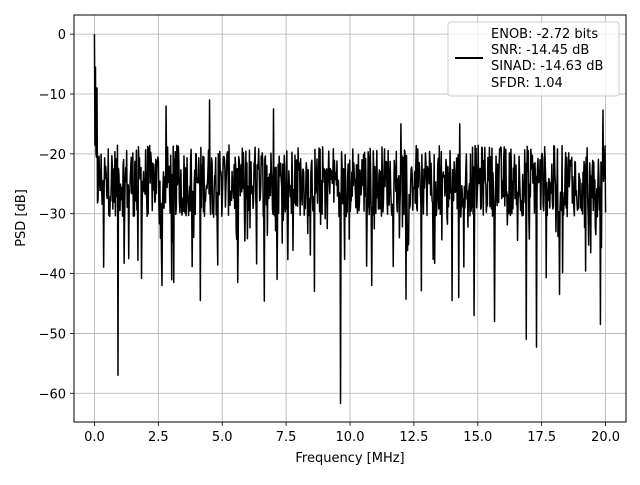 This screenshot has height=485, width=640. I want to click on legend-box, so click(533, 59).